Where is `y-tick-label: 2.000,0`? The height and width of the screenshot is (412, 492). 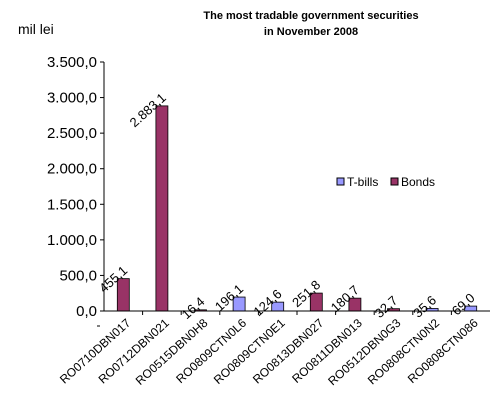 y-tick-label: 2.000,0 is located at coordinates (72, 169).